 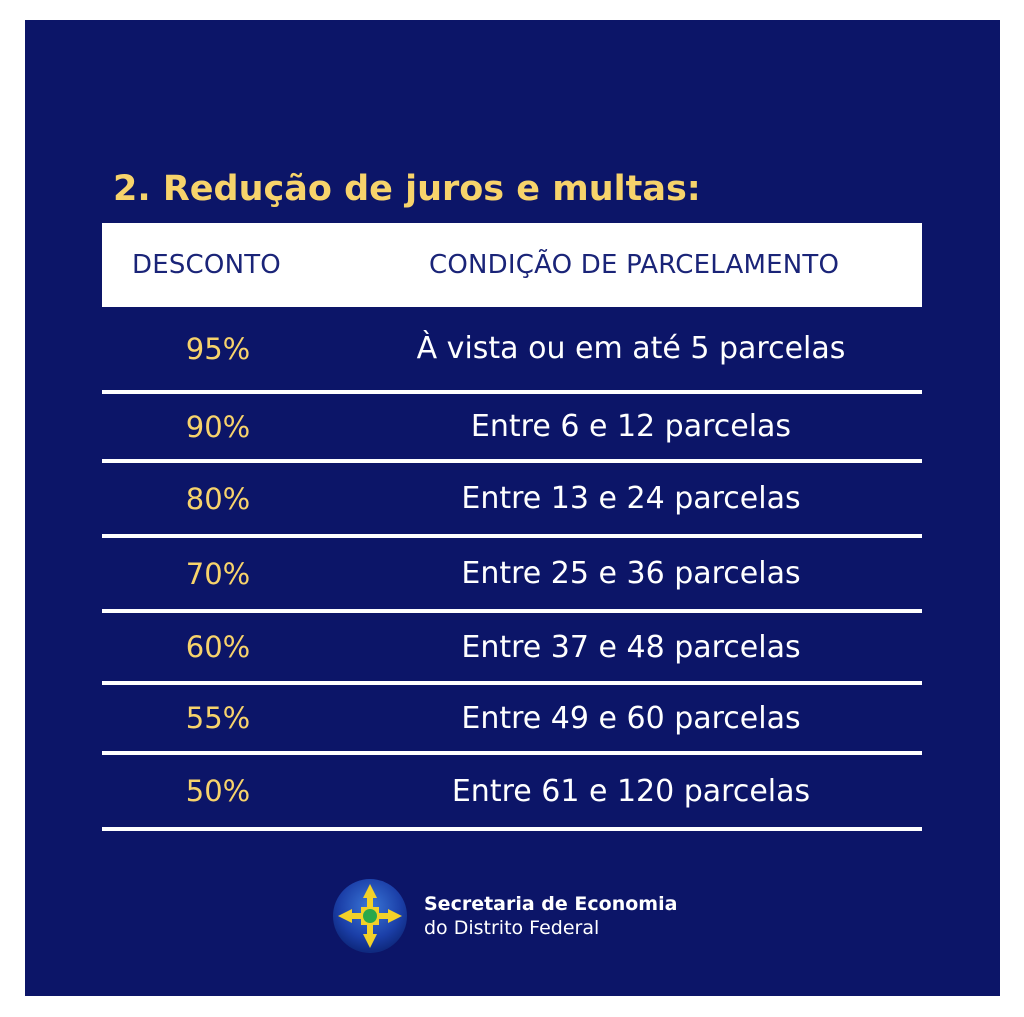 I want to click on header-condicao: CONDIÇÃO DE PARCELAMENTO, so click(x=634, y=265).